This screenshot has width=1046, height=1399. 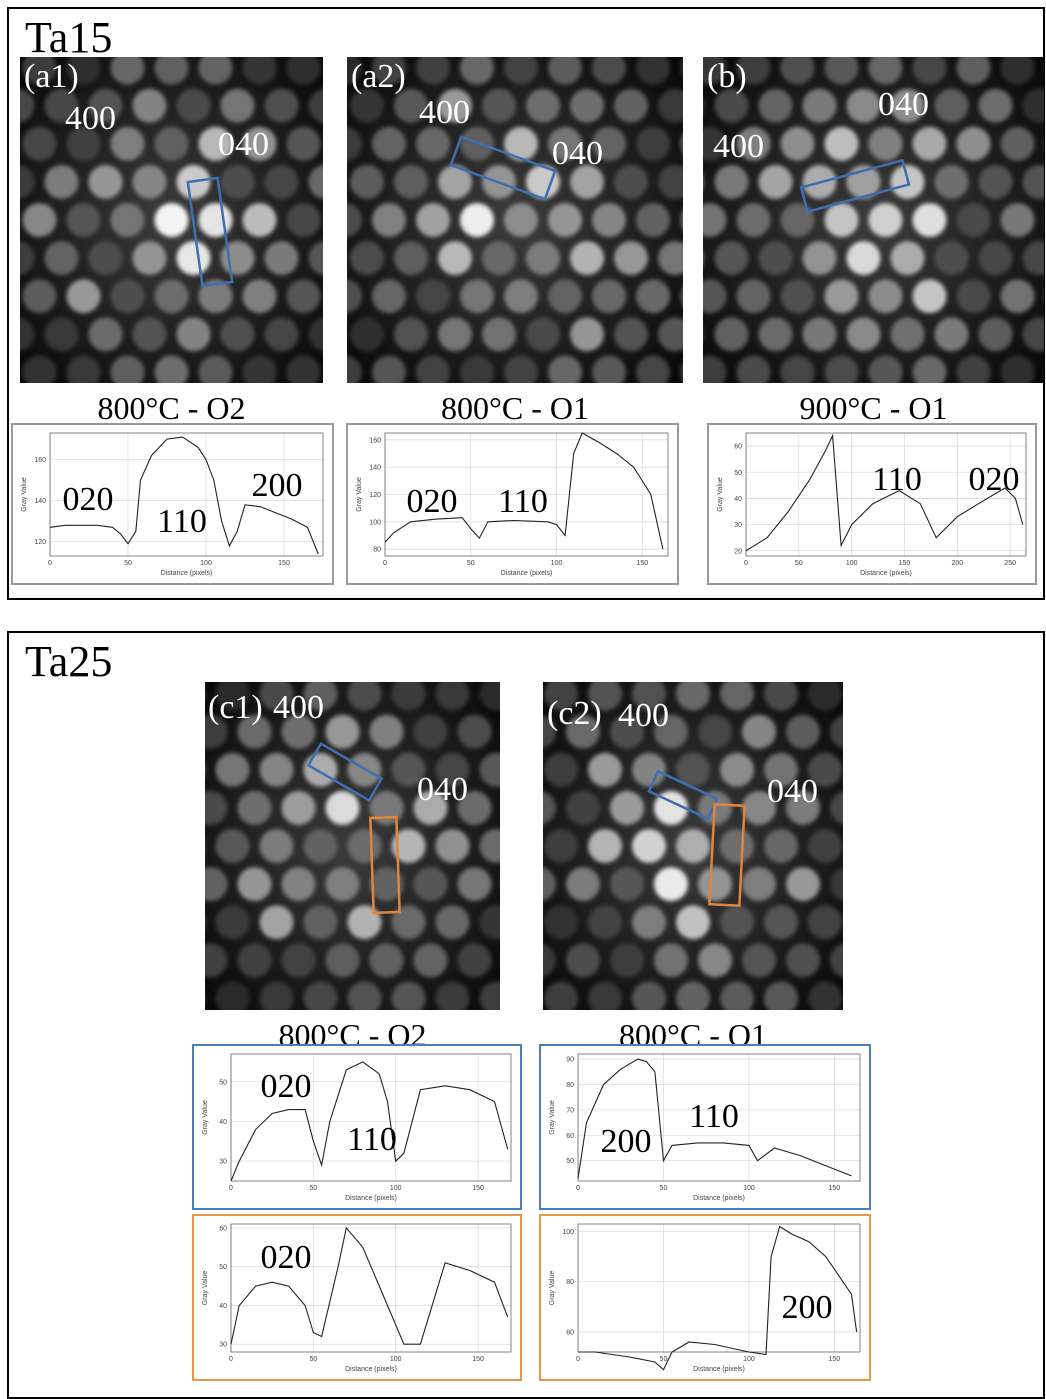 What do you see at coordinates (375, 440) in the screenshot?
I see `y-tick-label: 160` at bounding box center [375, 440].